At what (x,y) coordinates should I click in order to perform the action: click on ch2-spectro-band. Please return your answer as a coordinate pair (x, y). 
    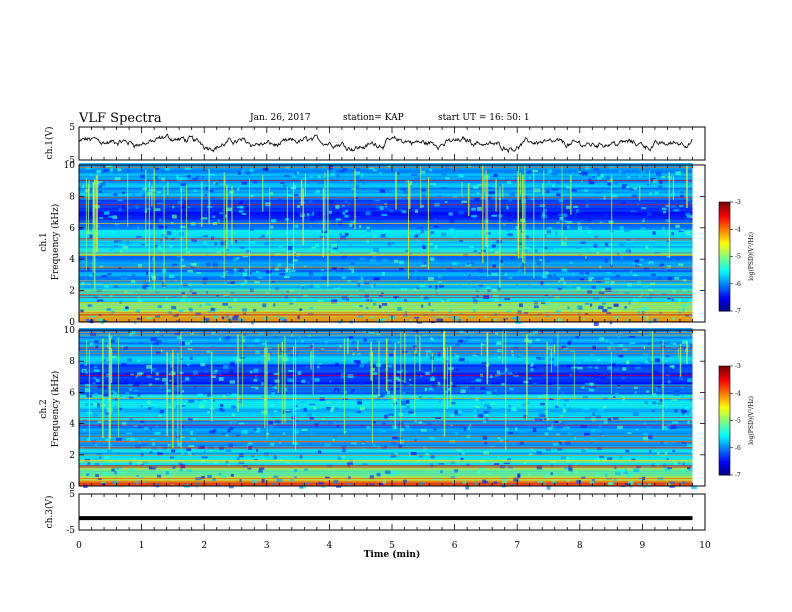
    Looking at the image, I should click on (386, 393).